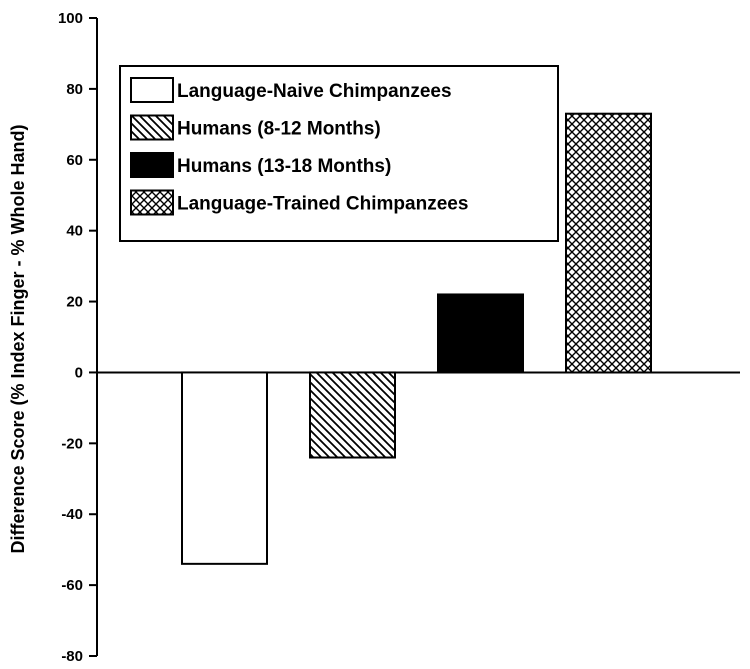 This screenshot has width=750, height=669. Describe the element at coordinates (74, 231) in the screenshot. I see `y-tick-label: 40` at that location.